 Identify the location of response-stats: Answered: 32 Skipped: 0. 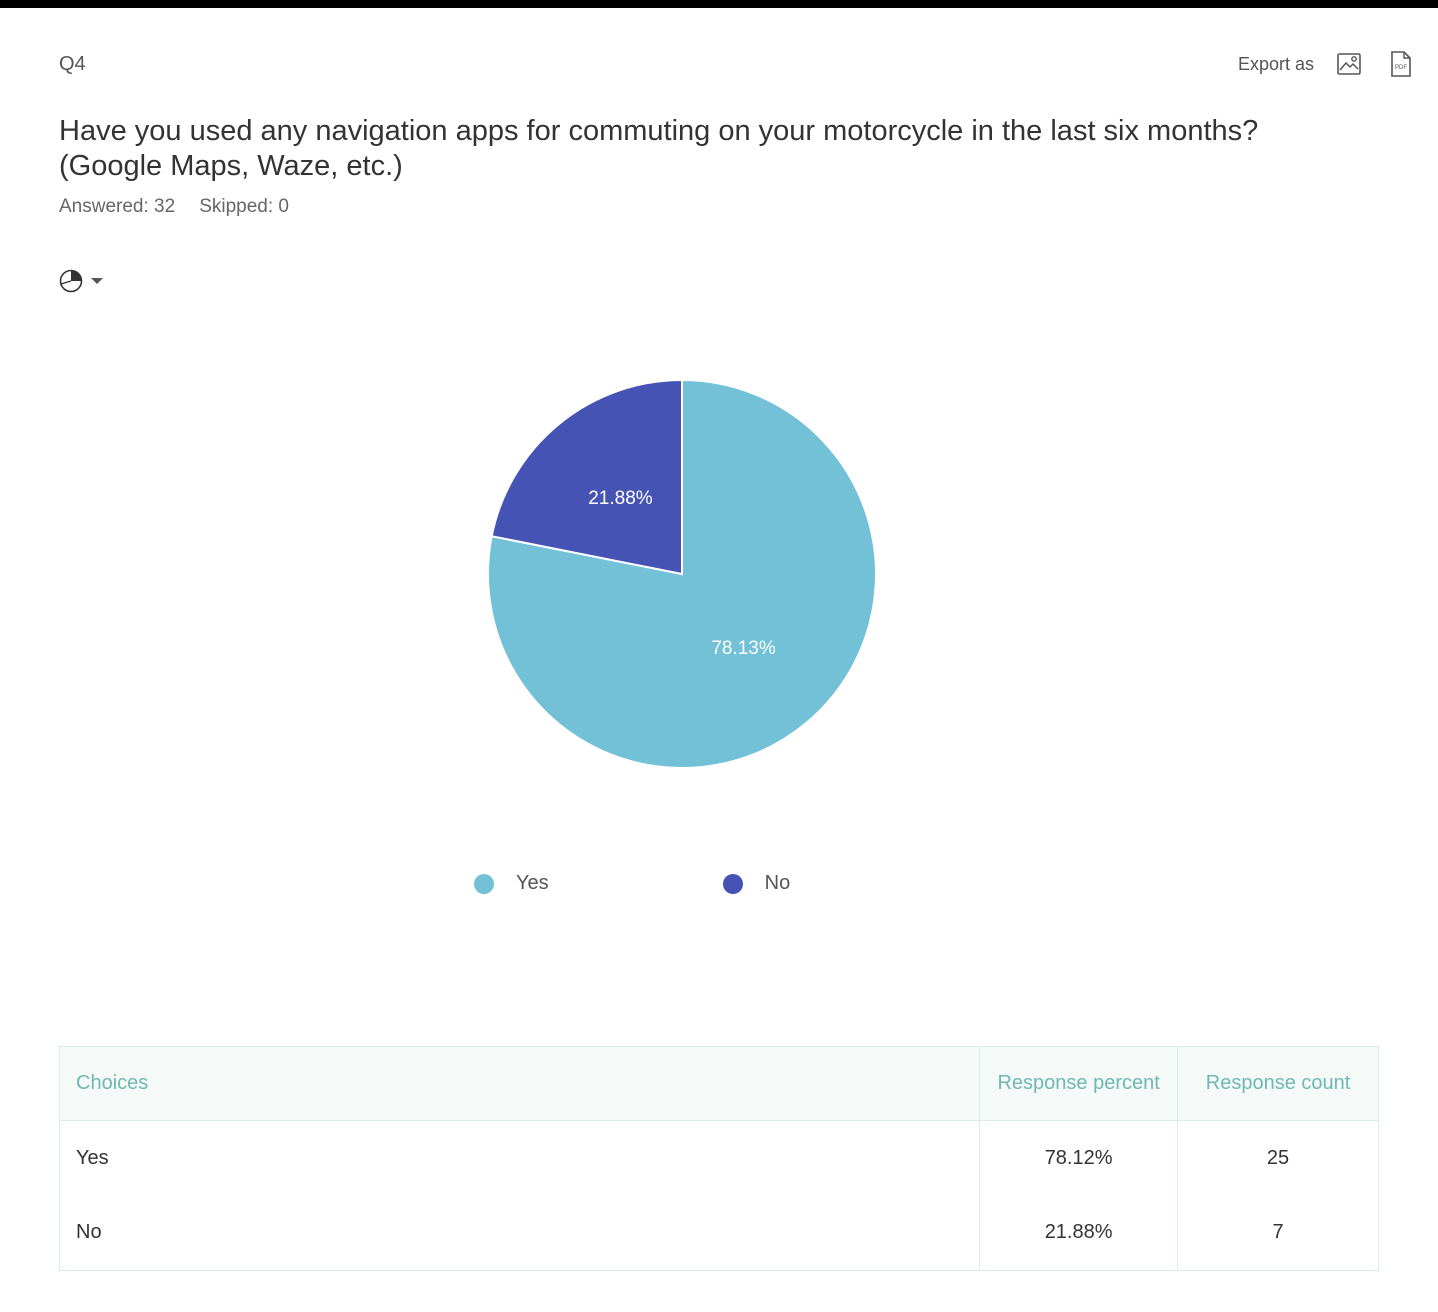
(174, 207).